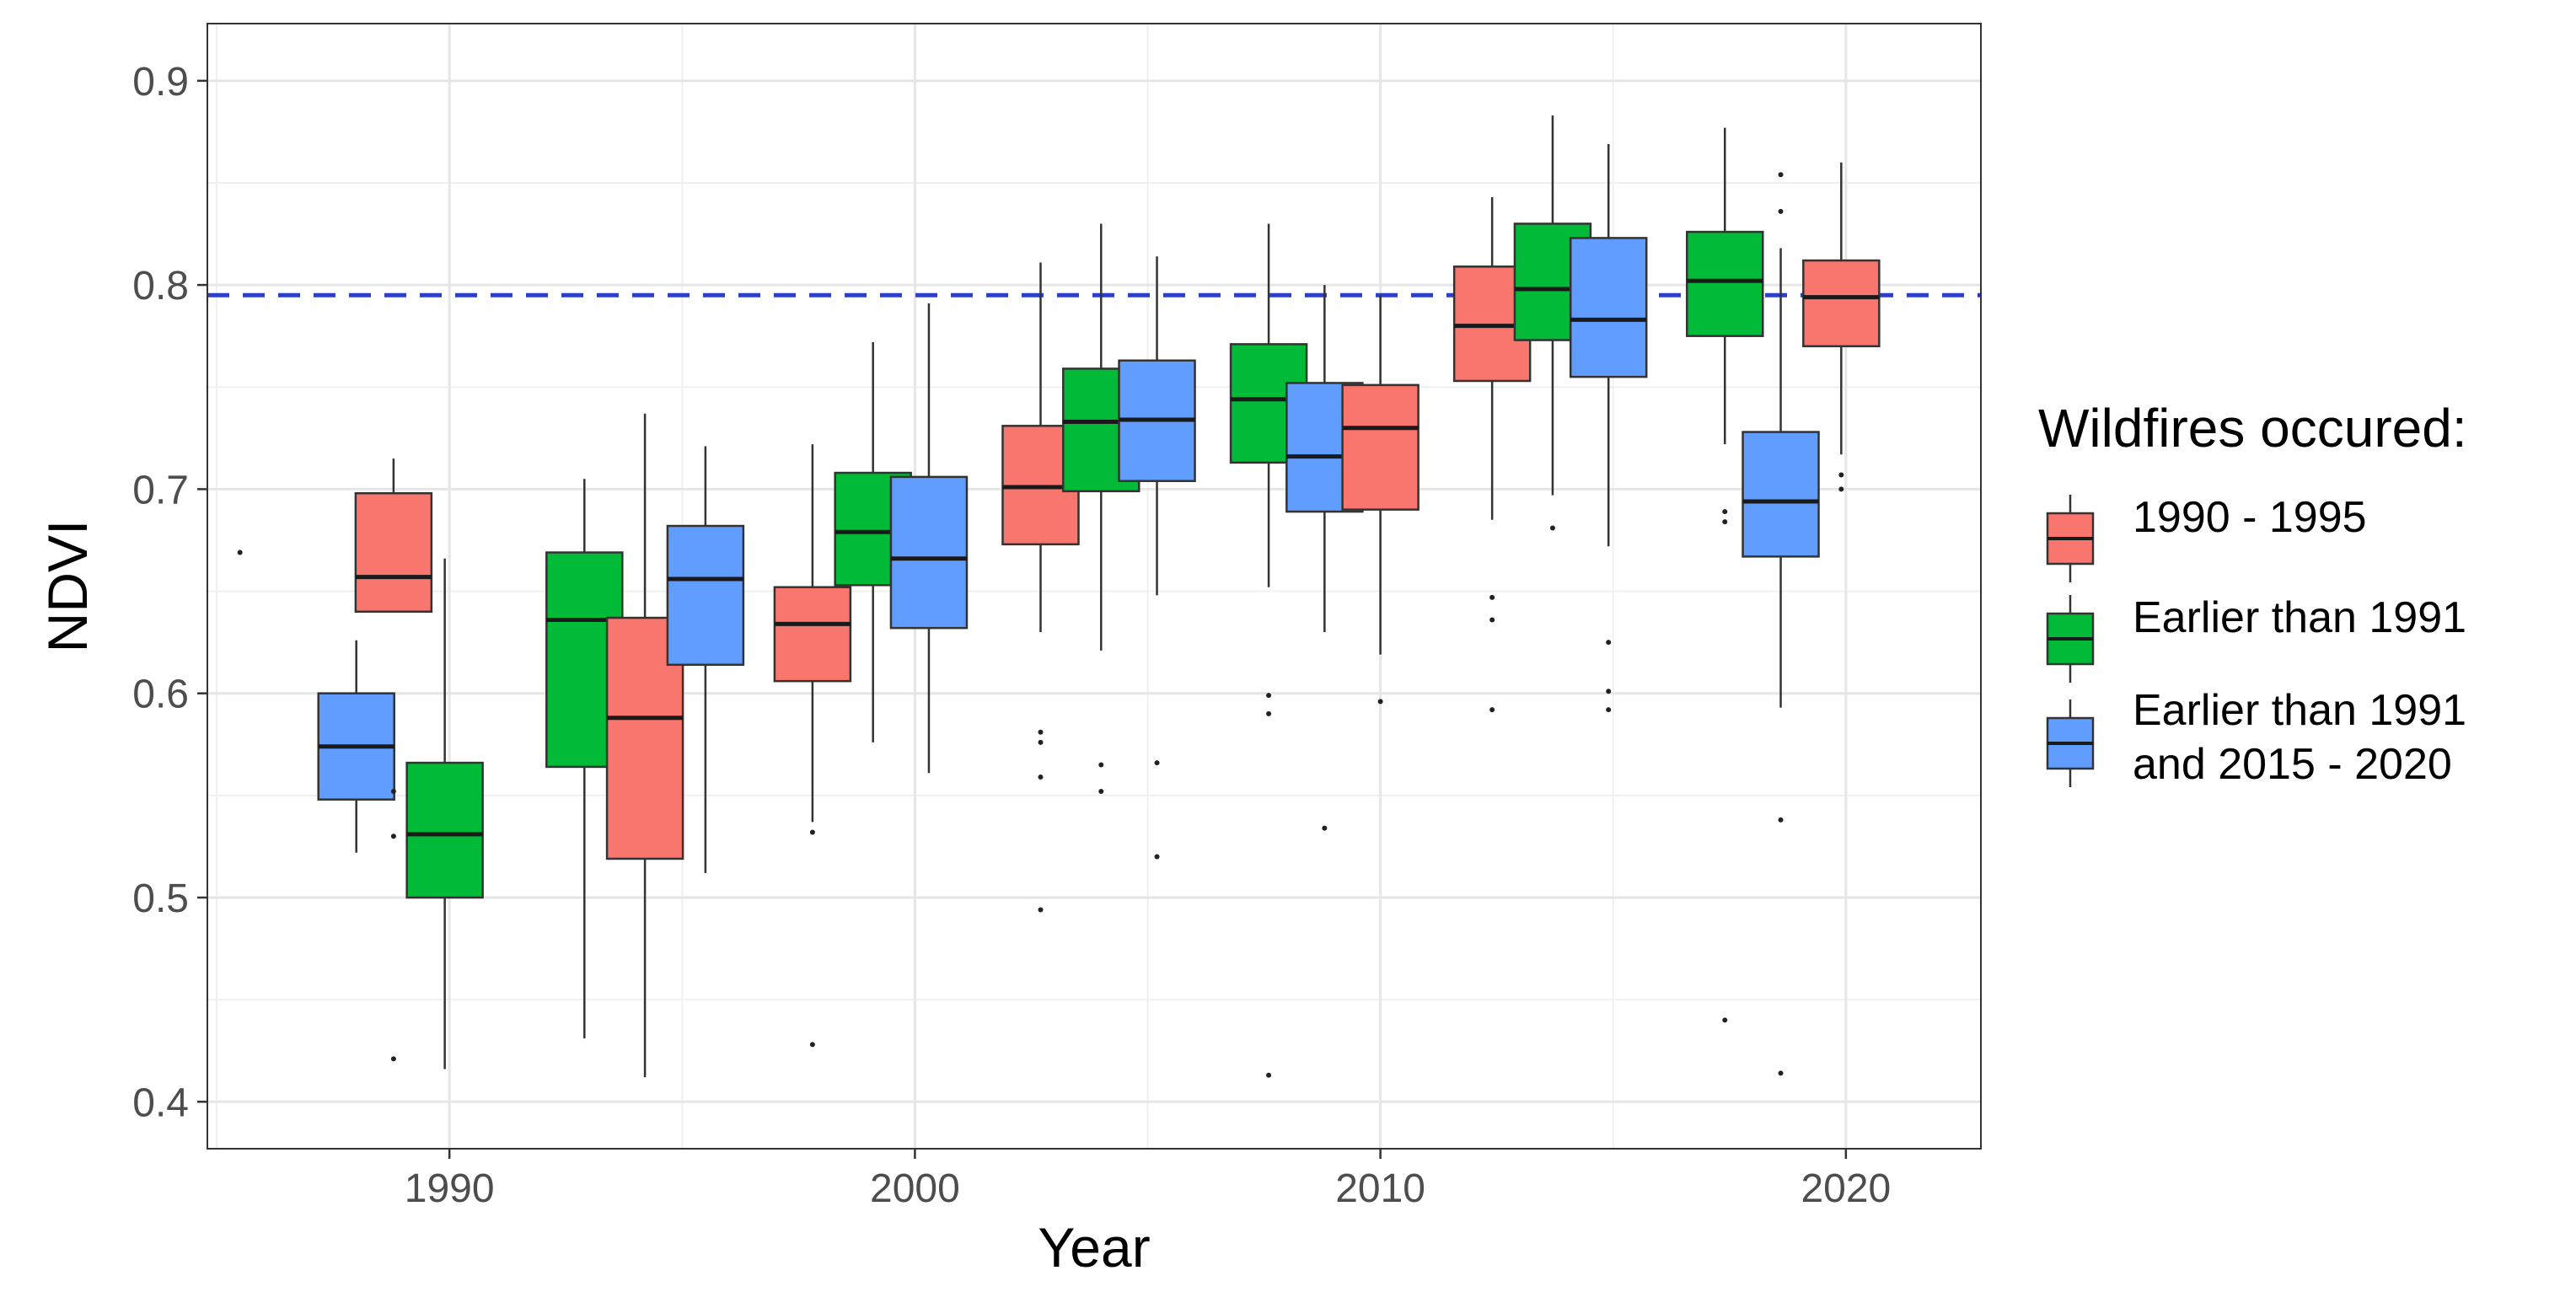  What do you see at coordinates (160, 286) in the screenshot?
I see `y-tick-label: 0.8` at bounding box center [160, 286].